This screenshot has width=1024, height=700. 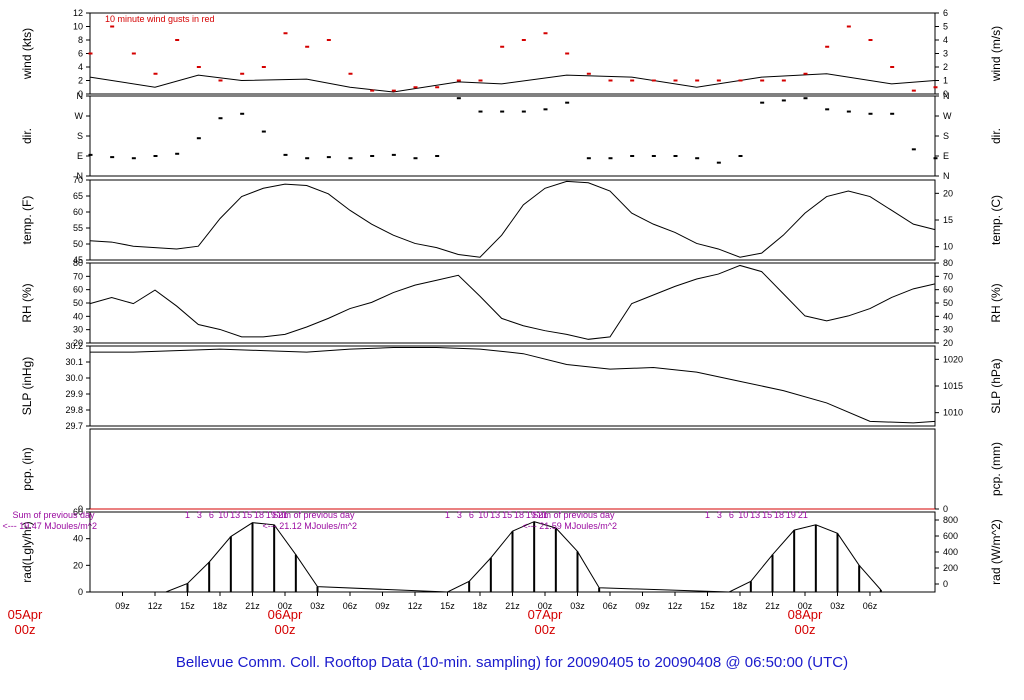 I want to click on left-tick-label: 45, so click(x=78, y=260).